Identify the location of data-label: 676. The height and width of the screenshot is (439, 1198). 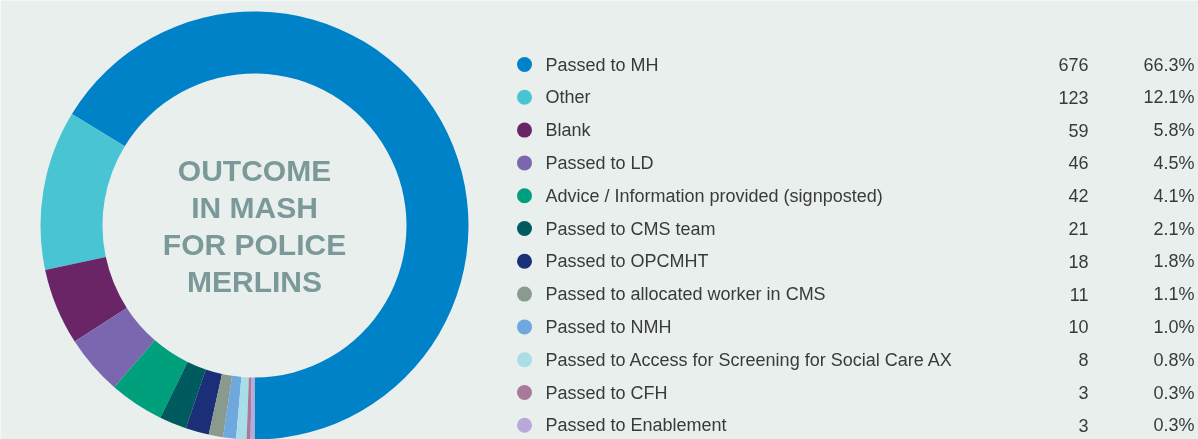
(1073, 65).